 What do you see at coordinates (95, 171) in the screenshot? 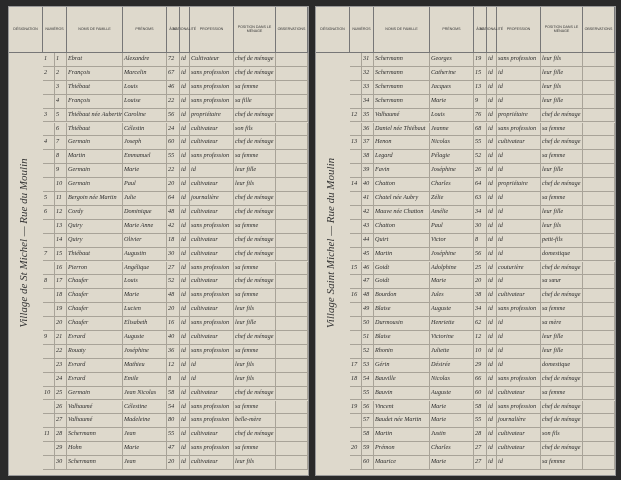
I see `cell: Germain` at bounding box center [95, 171].